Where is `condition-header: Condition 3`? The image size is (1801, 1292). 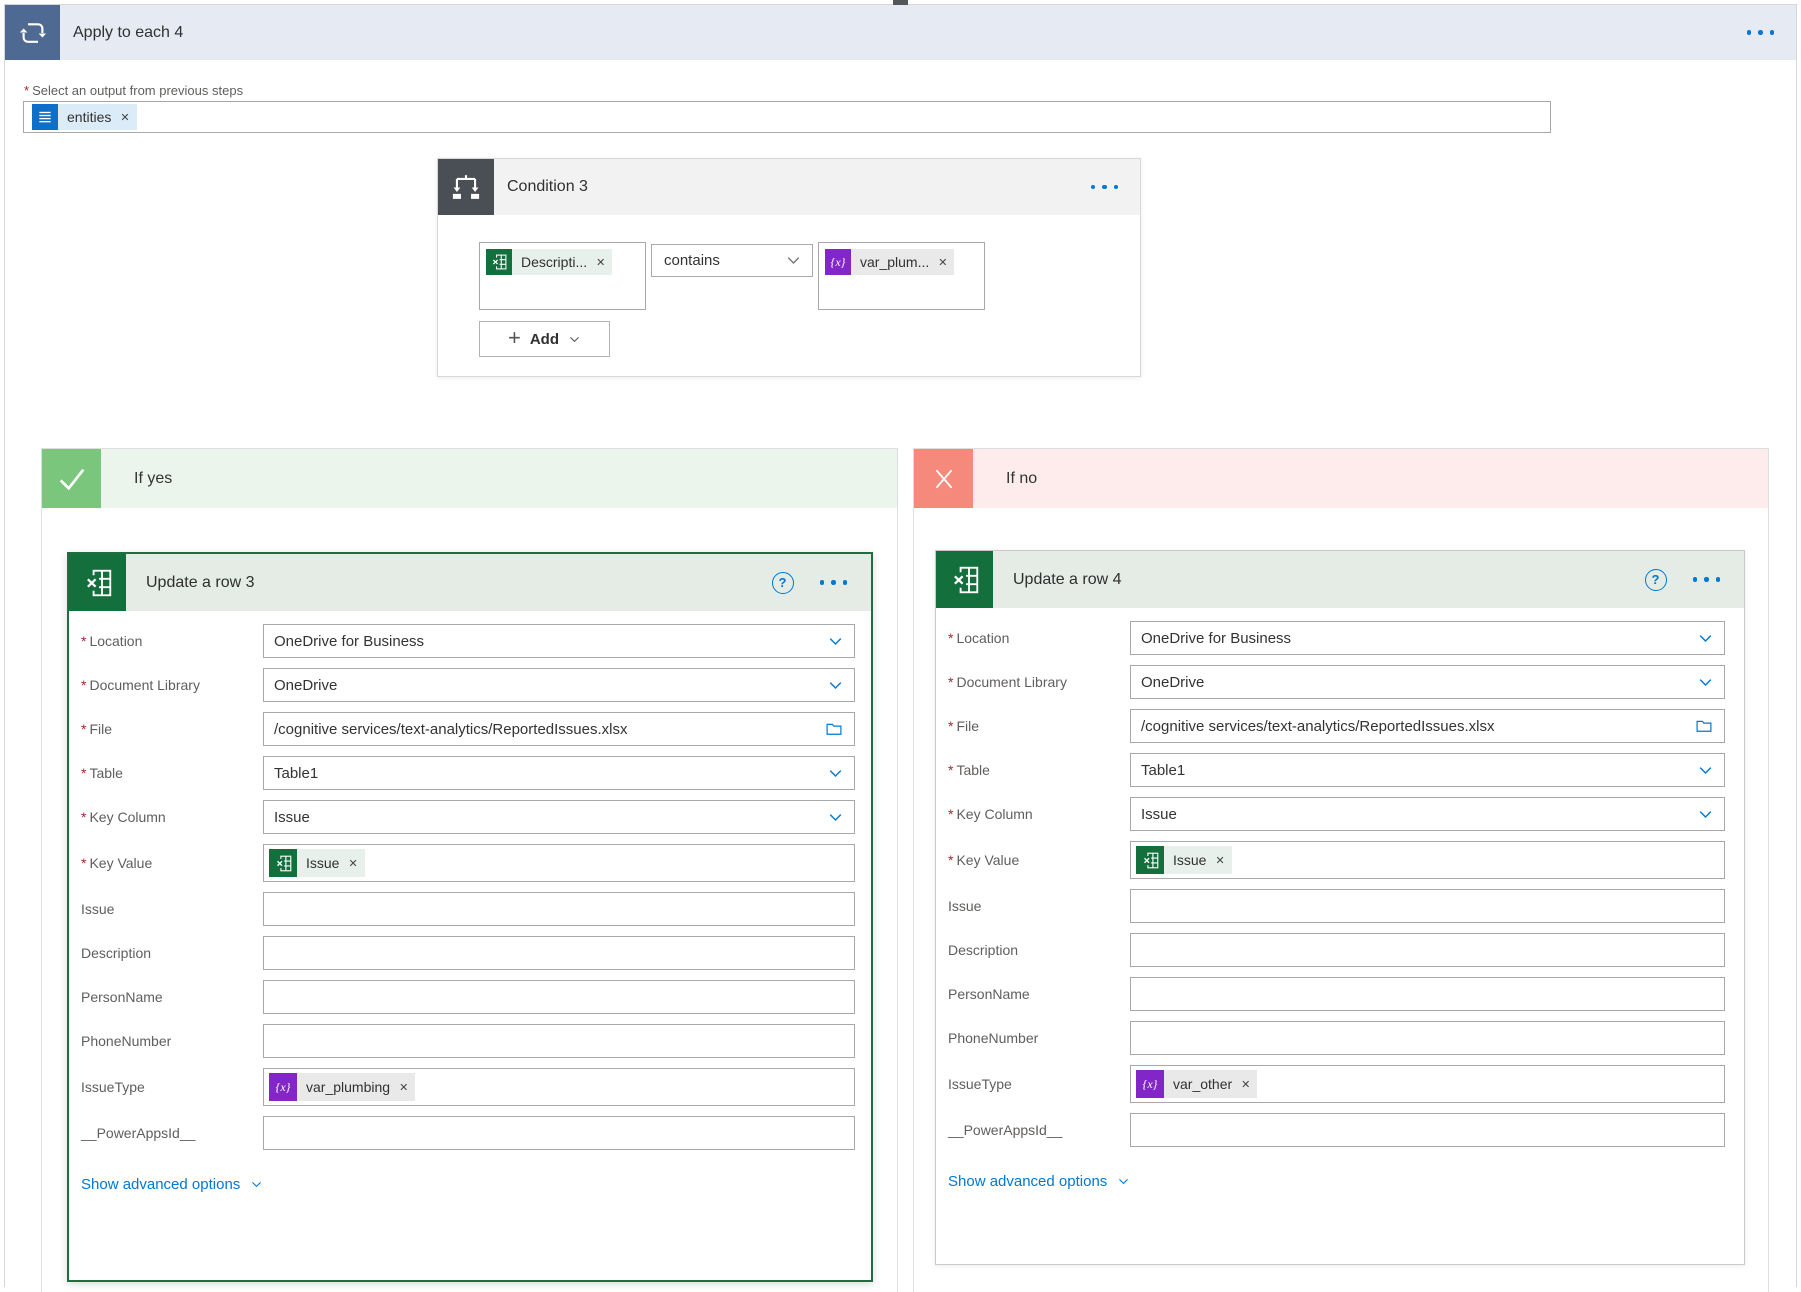 condition-header: Condition 3 is located at coordinates (789, 187).